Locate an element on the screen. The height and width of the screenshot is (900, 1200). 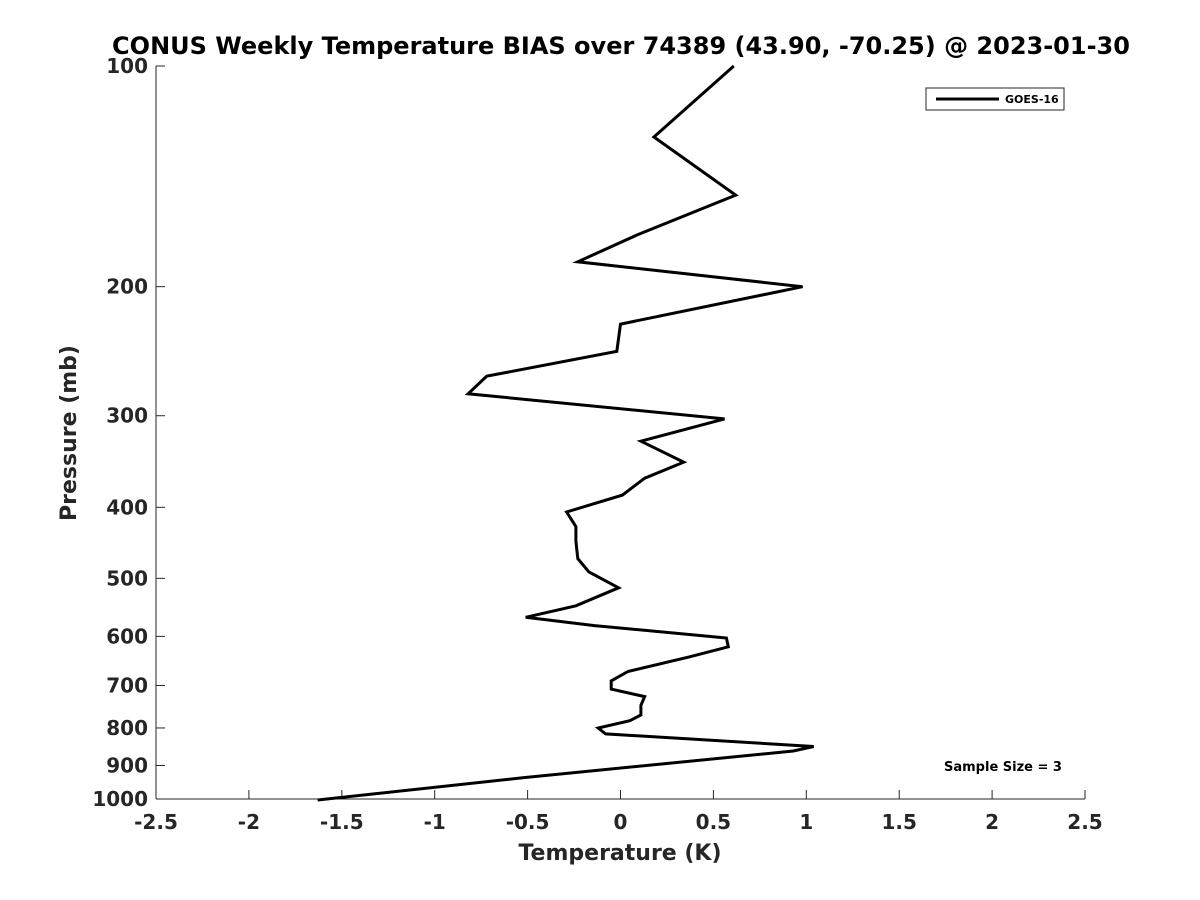
x-tick-label: 0 is located at coordinates (621, 822).